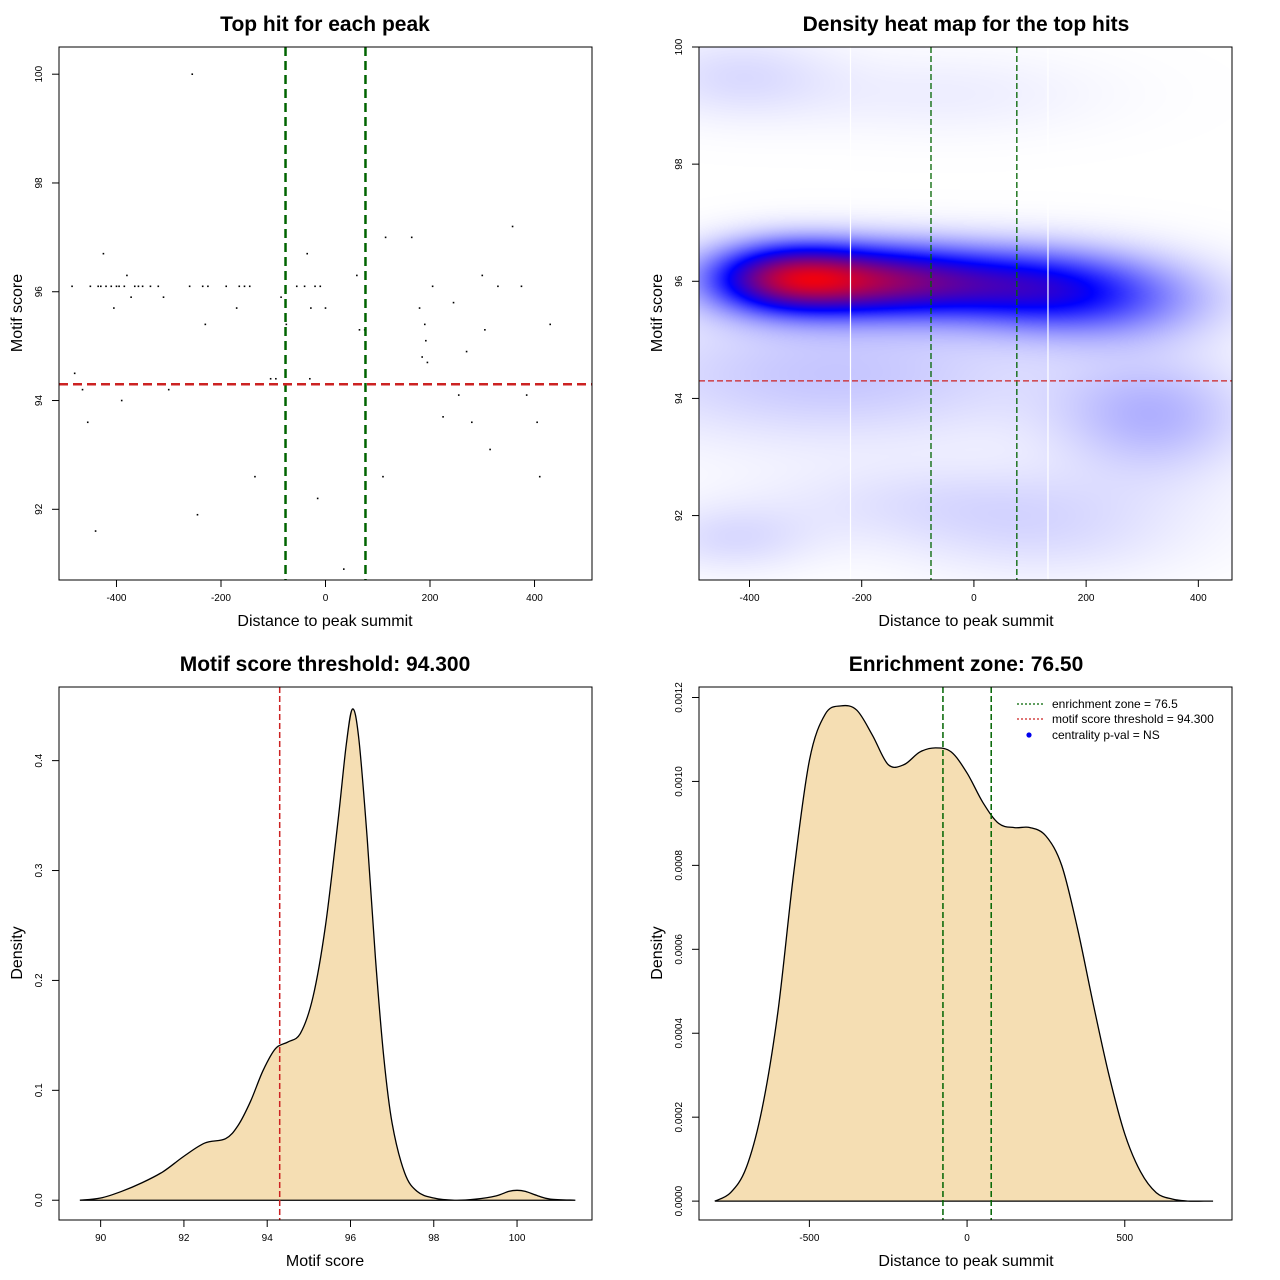  What do you see at coordinates (679, 164) in the screenshot?
I see `y-tick-label: 98` at bounding box center [679, 164].